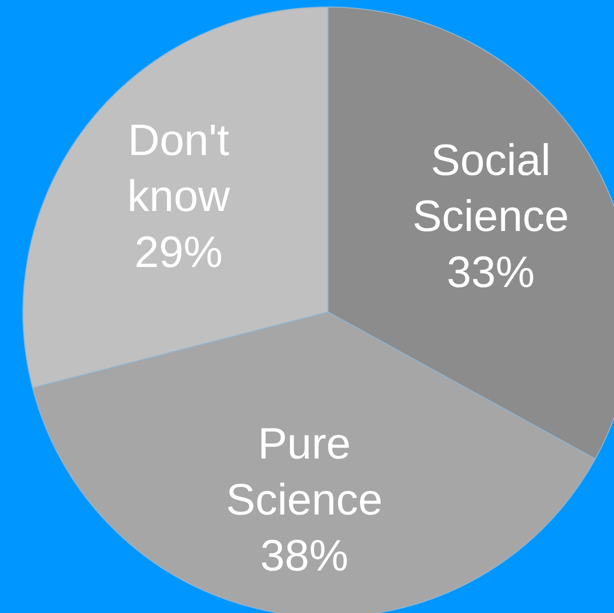 The height and width of the screenshot is (613, 614). I want to click on data-label: 29%, so click(178, 253).